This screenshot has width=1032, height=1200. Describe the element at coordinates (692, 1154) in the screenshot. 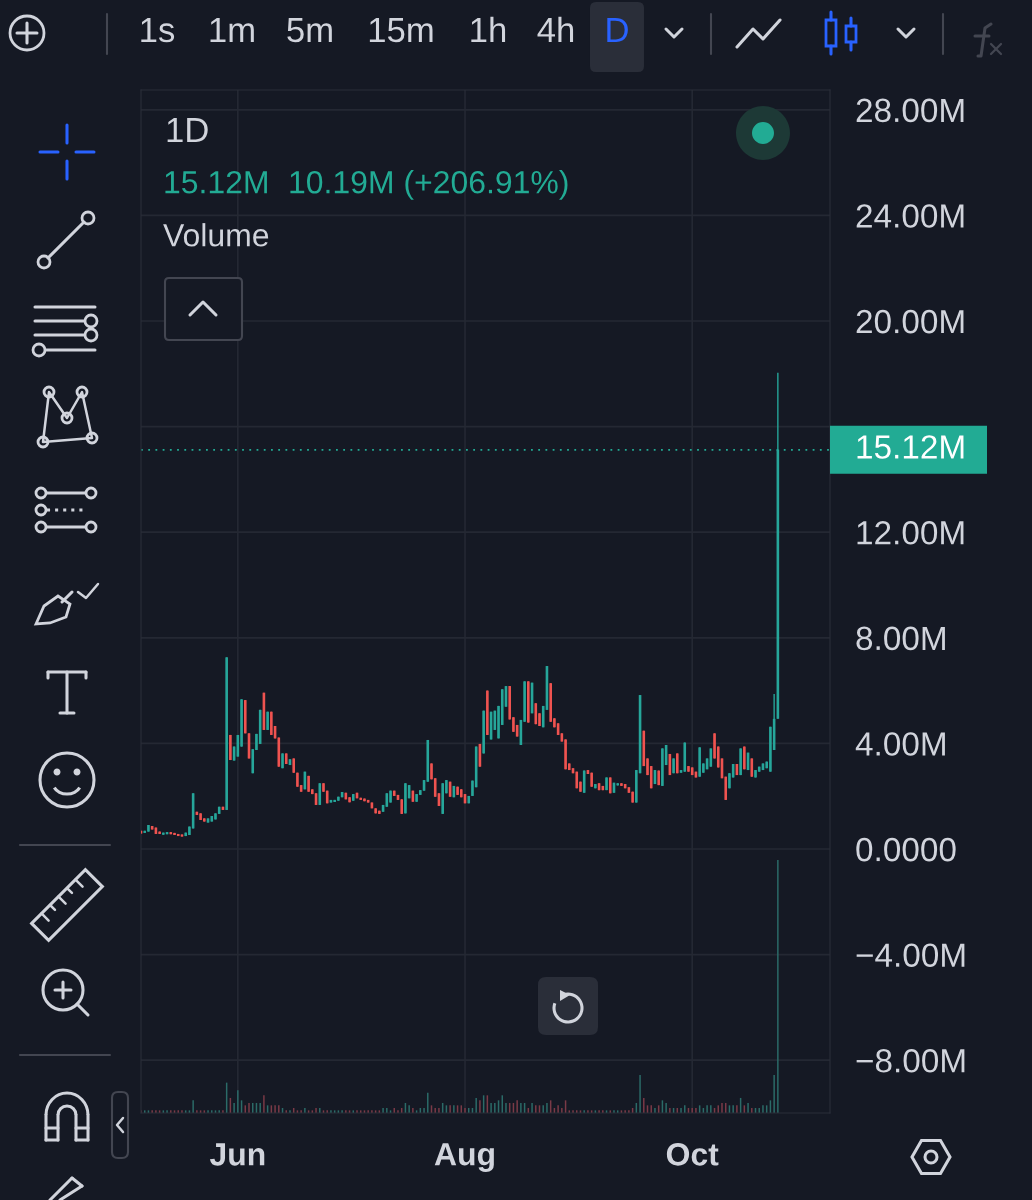

I see `x-tick-label: Oct` at that location.